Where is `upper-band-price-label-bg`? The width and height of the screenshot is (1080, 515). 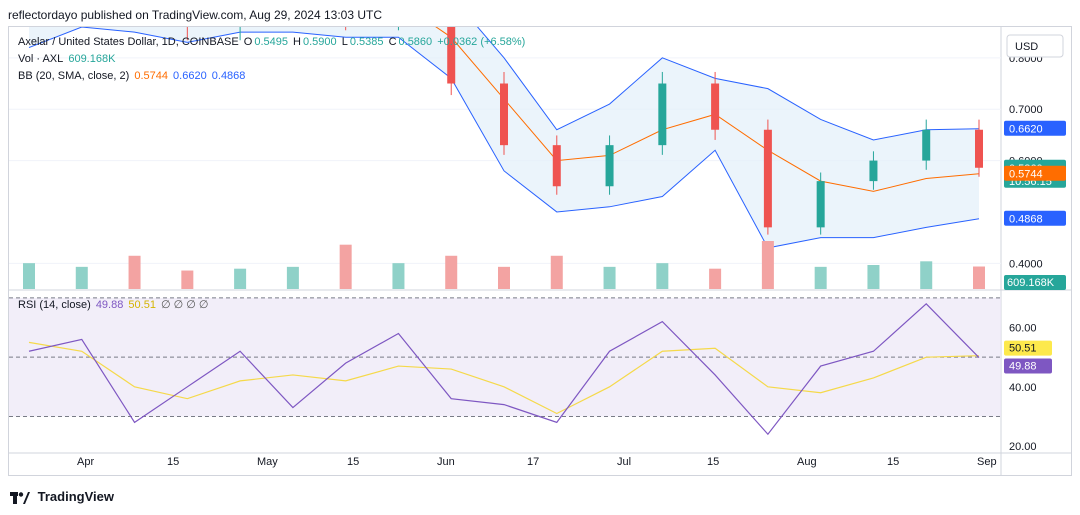
upper-band-price-label-bg is located at coordinates (1035, 128).